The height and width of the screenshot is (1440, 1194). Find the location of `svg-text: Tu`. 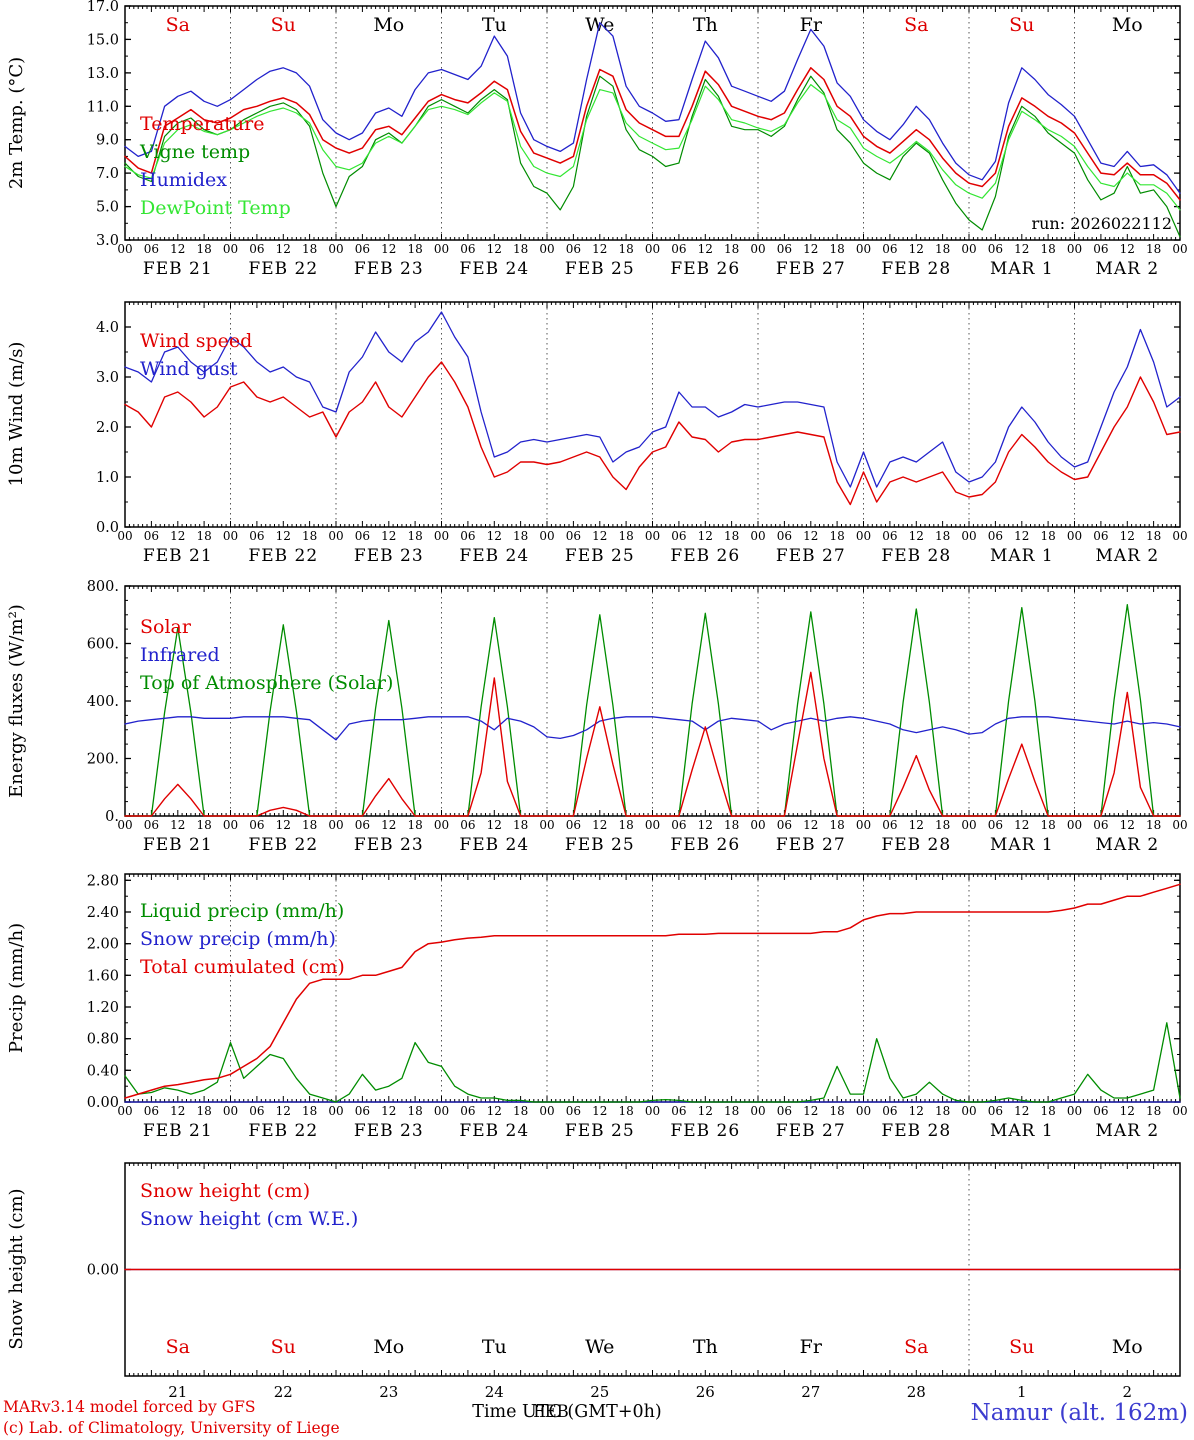

svg-text: Tu is located at coordinates (494, 1347).